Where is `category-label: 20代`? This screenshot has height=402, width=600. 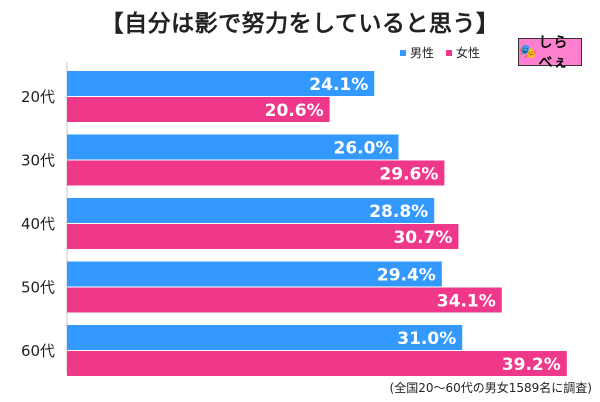 category-label: 20代 is located at coordinates (38, 97).